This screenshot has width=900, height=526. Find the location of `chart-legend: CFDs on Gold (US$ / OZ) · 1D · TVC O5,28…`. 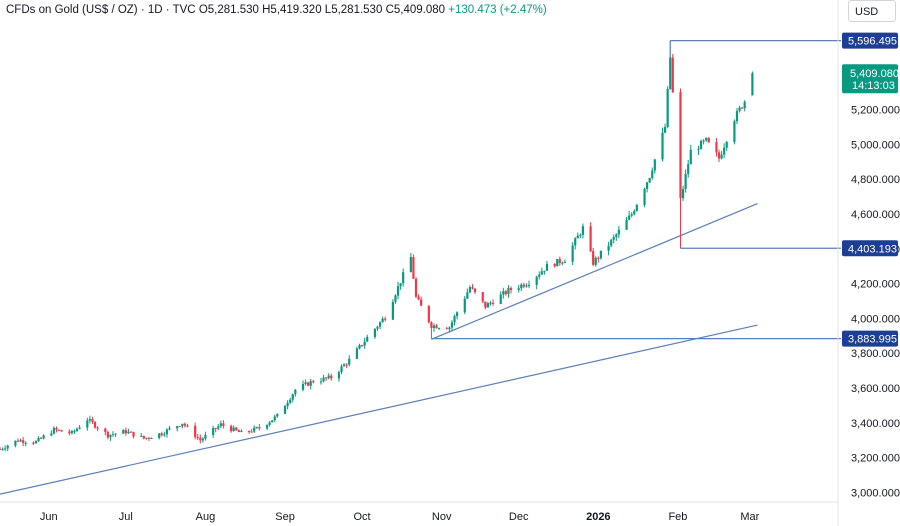

chart-legend: CFDs on Gold (US$ / OZ) · 1D · TVC O5,28… is located at coordinates (276, 10).